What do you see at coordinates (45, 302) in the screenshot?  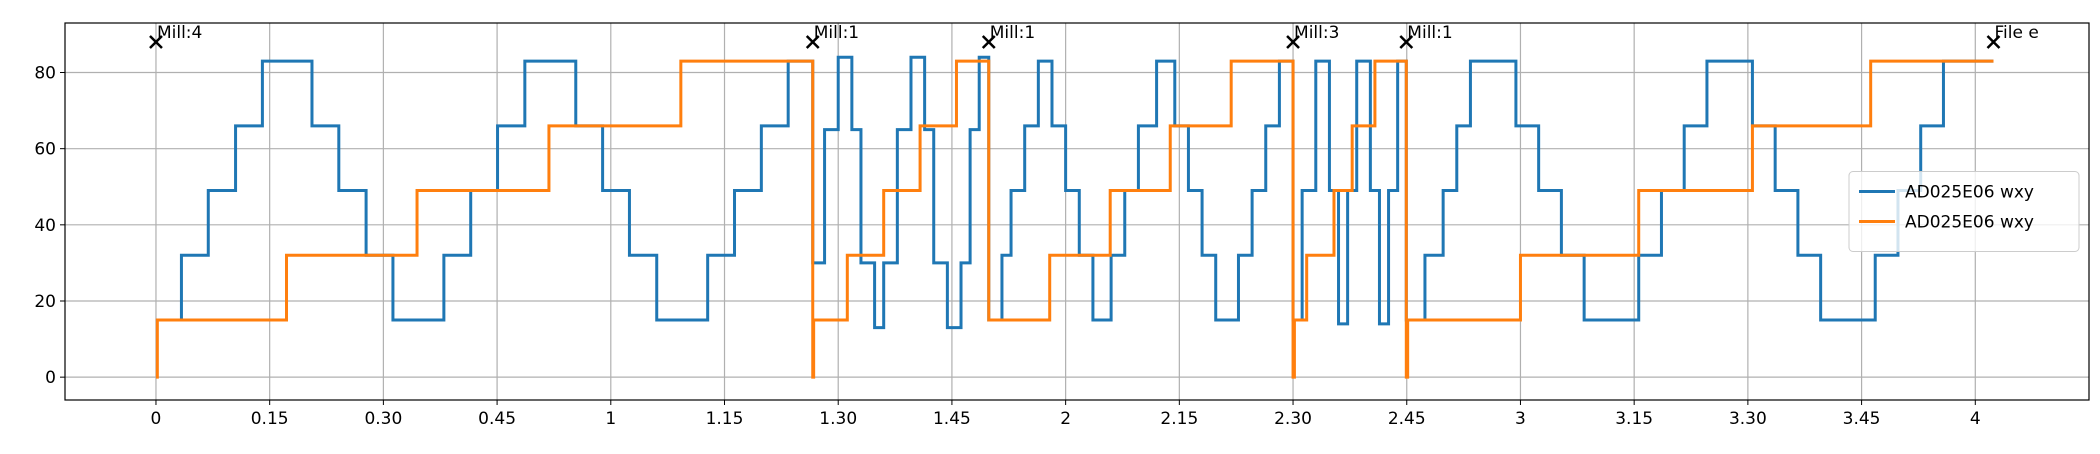 I see `y-tick-label: 20` at bounding box center [45, 302].